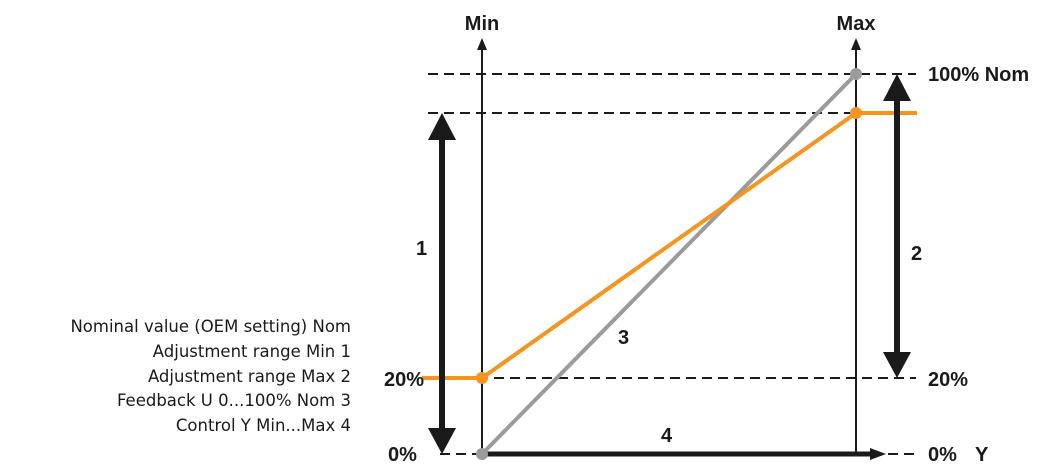 The width and height of the screenshot is (1051, 466). I want to click on control-y-label: Y, so click(982, 455).